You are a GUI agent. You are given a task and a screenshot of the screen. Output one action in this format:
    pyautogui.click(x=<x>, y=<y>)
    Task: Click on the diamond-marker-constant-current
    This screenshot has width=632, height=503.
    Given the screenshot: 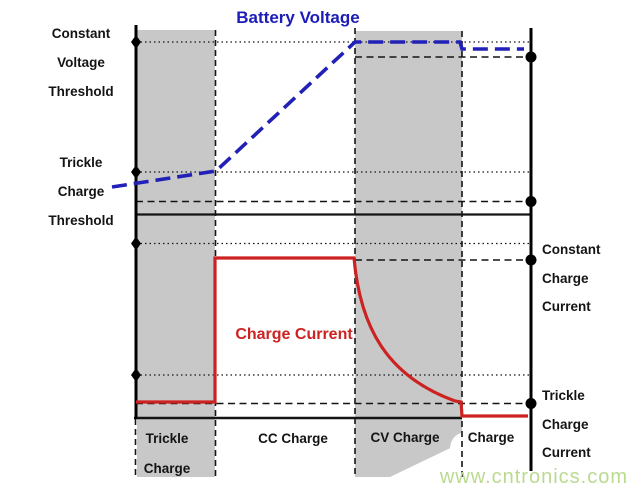 What is the action you would take?
    pyautogui.click(x=136, y=243)
    